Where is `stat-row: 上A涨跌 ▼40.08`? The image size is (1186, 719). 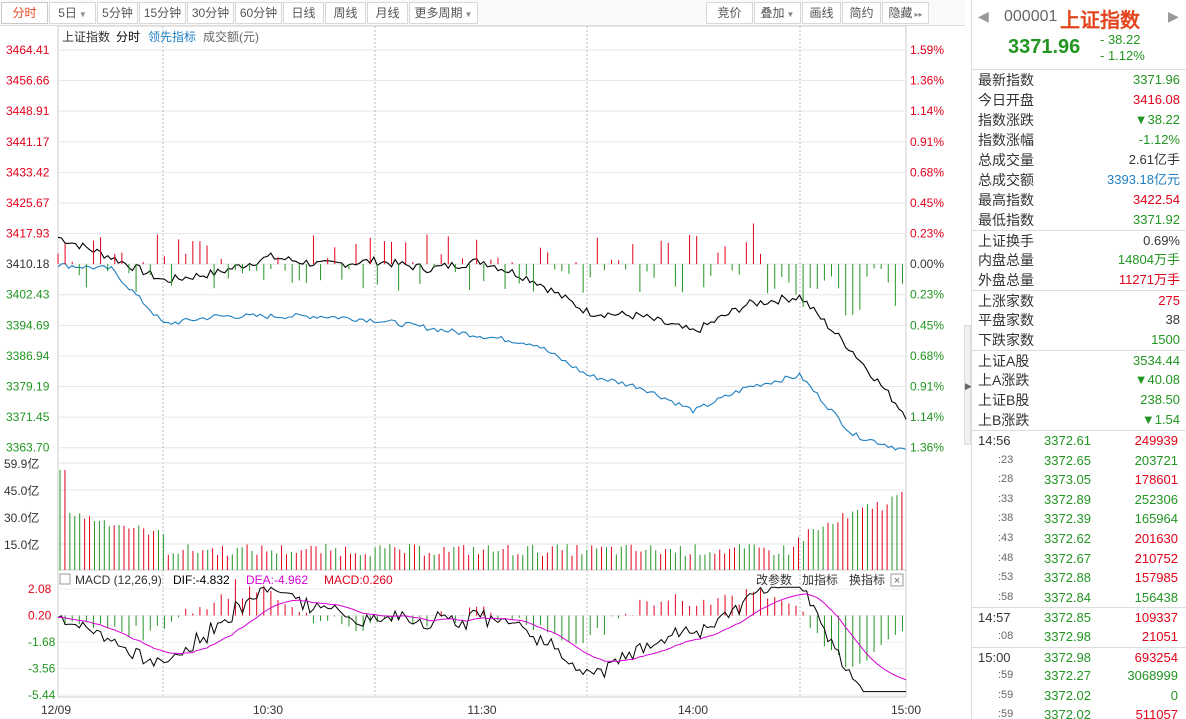 stat-row: 上A涨跌 ▼40.08 is located at coordinates (1079, 380).